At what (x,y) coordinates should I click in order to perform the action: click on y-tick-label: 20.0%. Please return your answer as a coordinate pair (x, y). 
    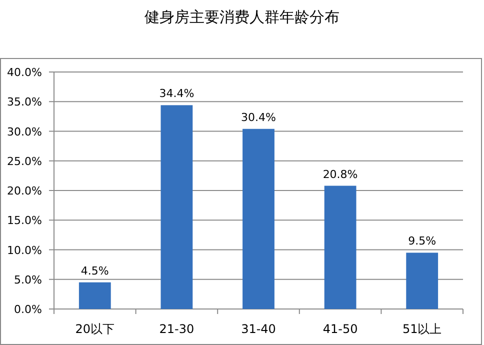
    Looking at the image, I should click on (24, 191).